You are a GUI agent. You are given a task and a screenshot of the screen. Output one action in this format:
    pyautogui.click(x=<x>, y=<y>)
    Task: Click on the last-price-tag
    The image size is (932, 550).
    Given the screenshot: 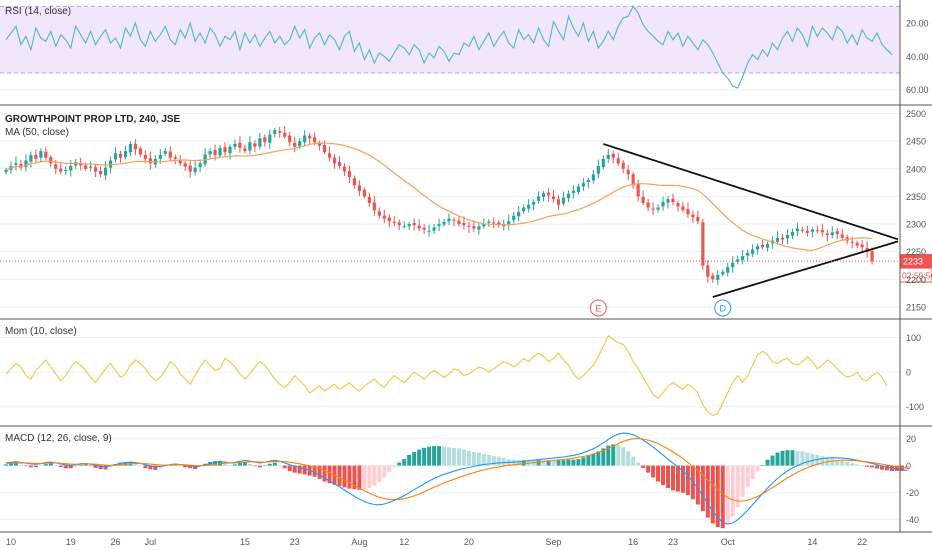 What is the action you would take?
    pyautogui.click(x=916, y=261)
    